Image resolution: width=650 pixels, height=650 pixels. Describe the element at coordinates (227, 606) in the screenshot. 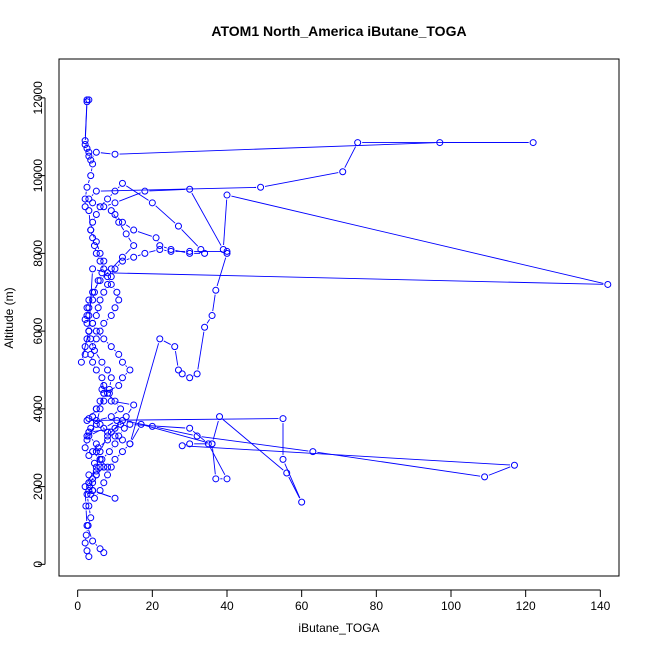

I see `x-tick-label: 40` at that location.